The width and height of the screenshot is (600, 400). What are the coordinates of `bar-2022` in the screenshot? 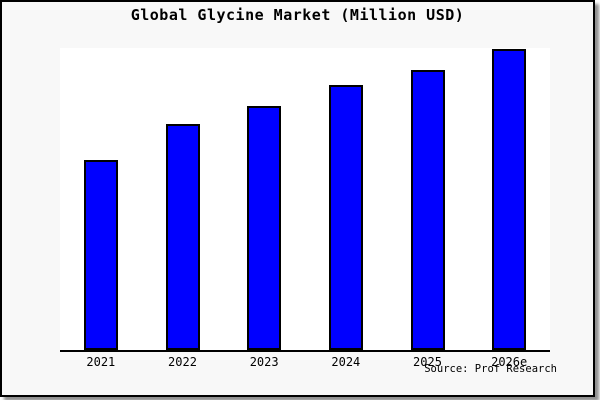 It's located at (183, 237).